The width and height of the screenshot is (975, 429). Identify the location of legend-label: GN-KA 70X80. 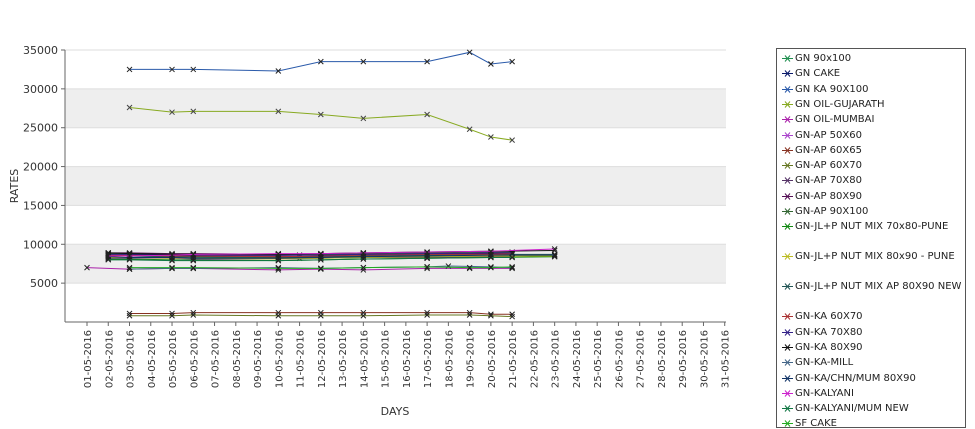
(829, 332).